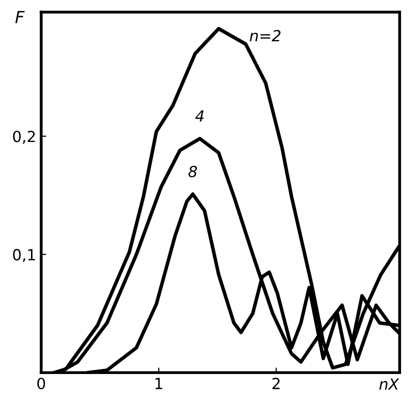 This screenshot has width=412, height=405. What do you see at coordinates (199, 116) in the screenshot?
I see `series-label: 4` at bounding box center [199, 116].